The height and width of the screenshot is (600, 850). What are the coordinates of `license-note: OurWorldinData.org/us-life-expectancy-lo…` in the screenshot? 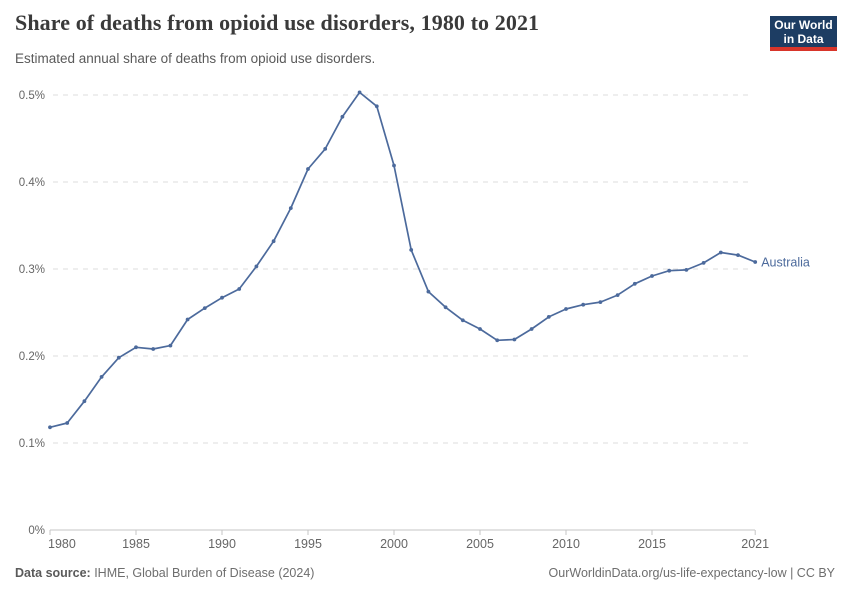 It's located at (691, 573).